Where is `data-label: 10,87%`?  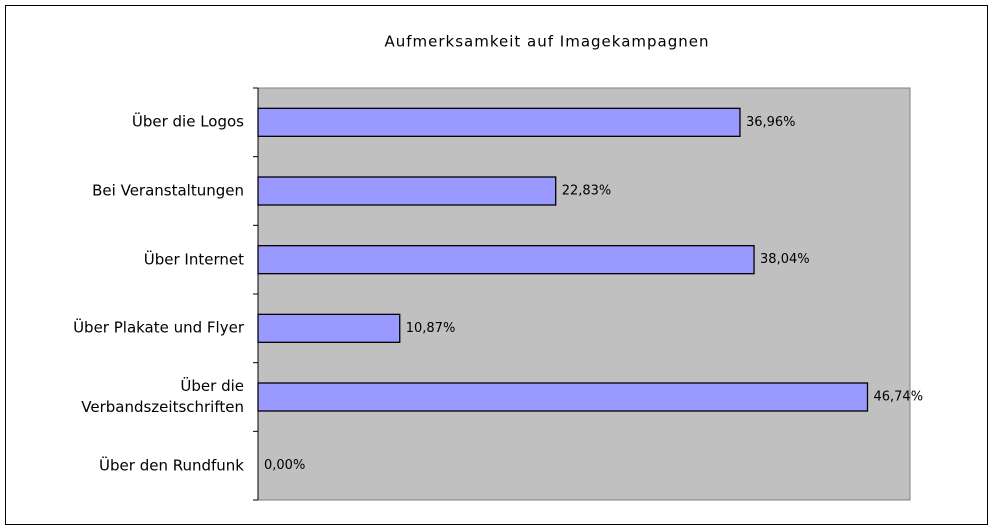 data-label: 10,87% is located at coordinates (431, 328).